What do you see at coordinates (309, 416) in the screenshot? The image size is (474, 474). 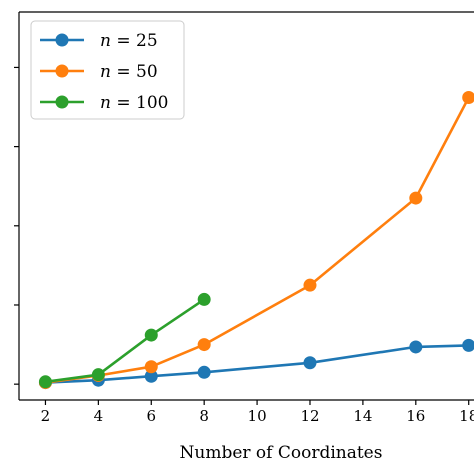 I see `x-tick-label: 12` at bounding box center [309, 416].